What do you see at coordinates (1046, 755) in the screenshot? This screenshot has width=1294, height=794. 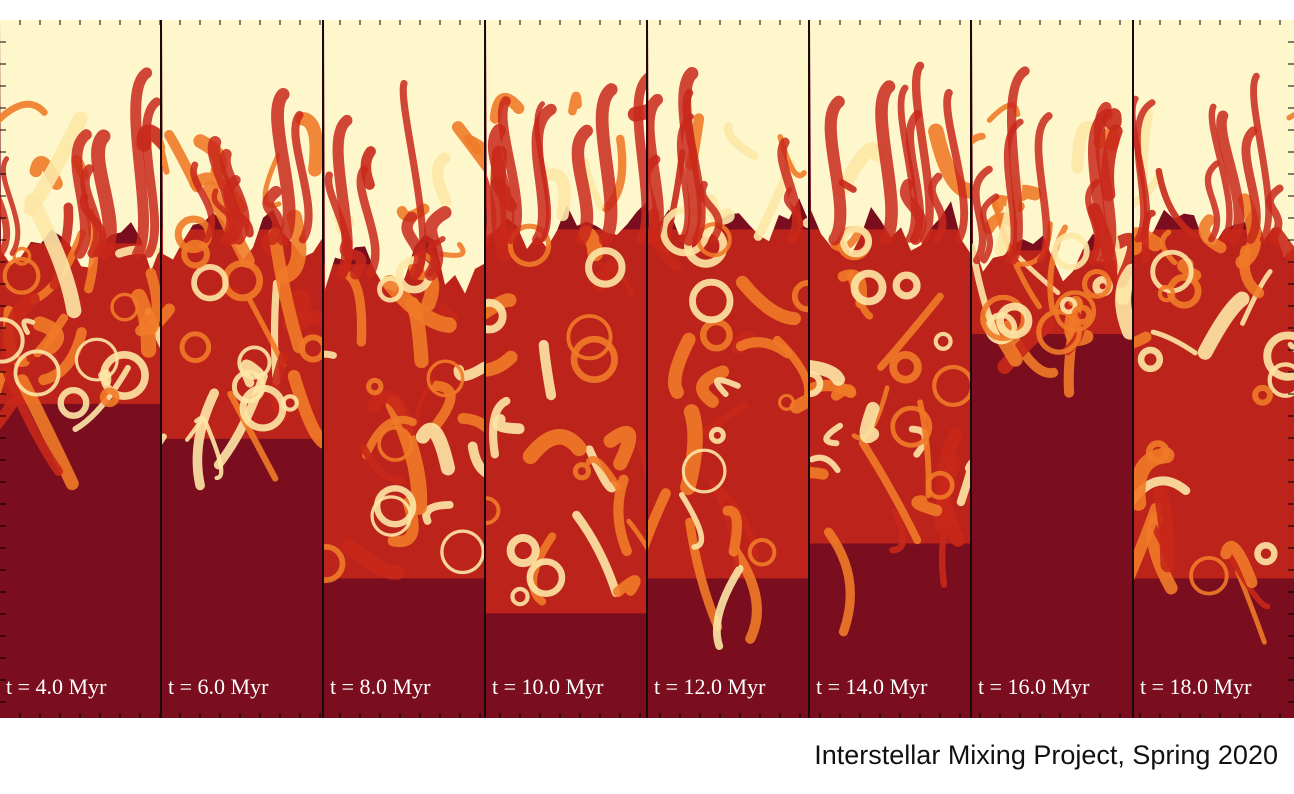 I see `caption: Interstellar Mixing Project, Spring 2020` at bounding box center [1046, 755].